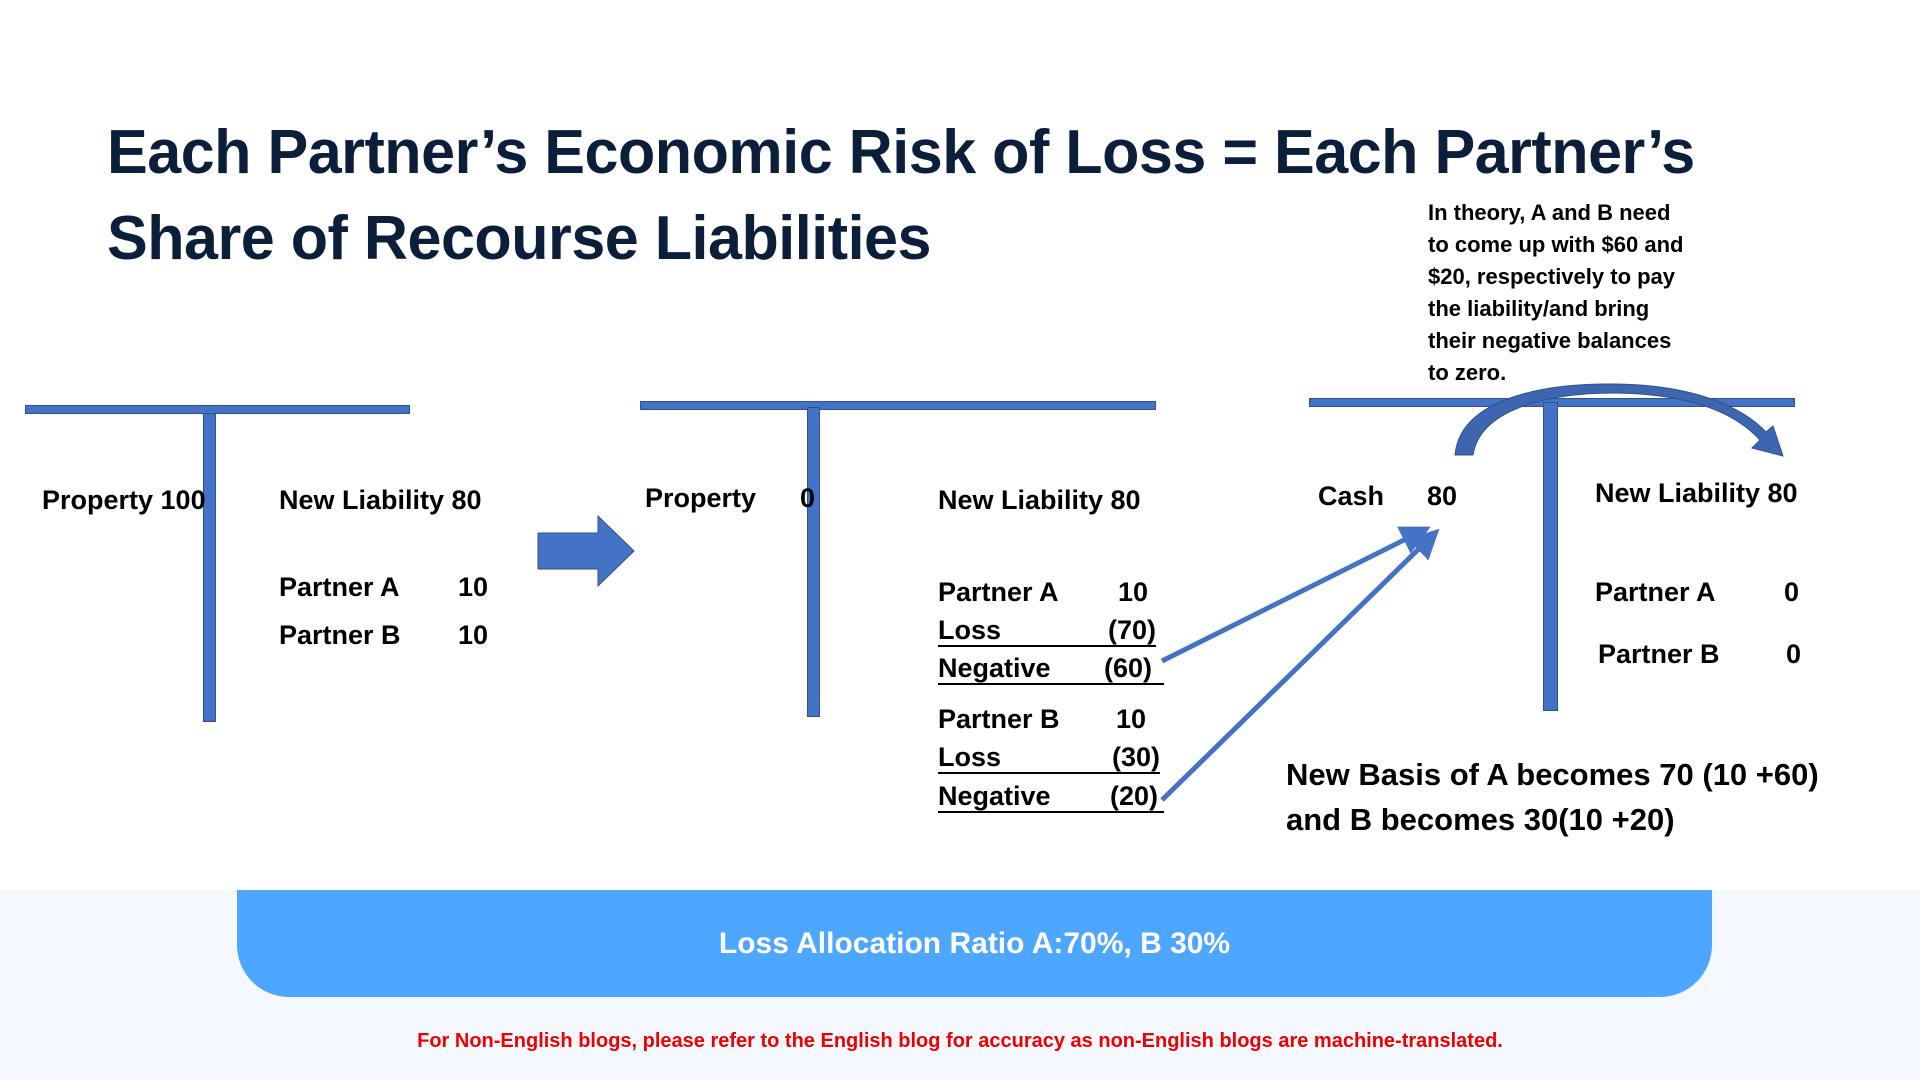 This screenshot has width=1920, height=1080. What do you see at coordinates (339, 587) in the screenshot?
I see `t1-right-partner-a-label: Partner A` at bounding box center [339, 587].